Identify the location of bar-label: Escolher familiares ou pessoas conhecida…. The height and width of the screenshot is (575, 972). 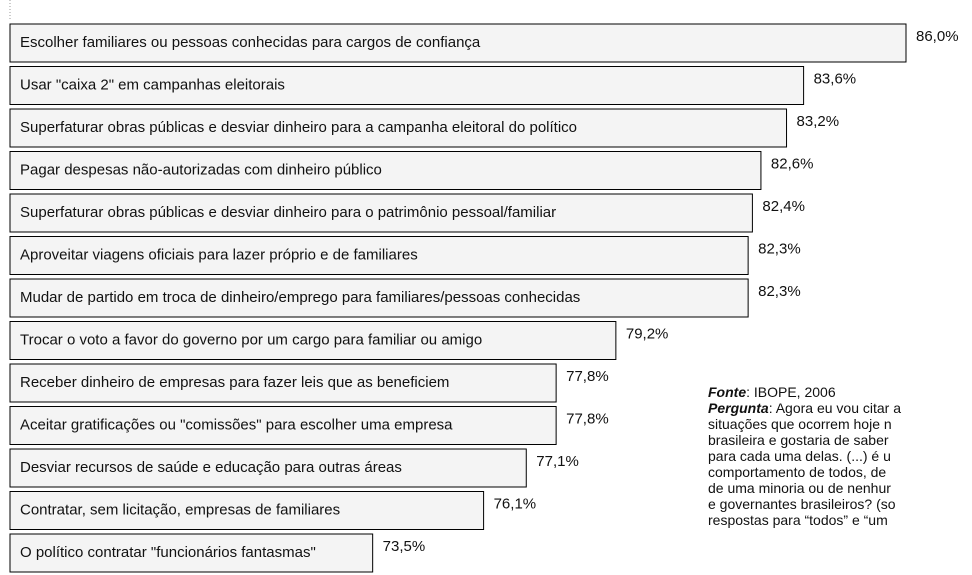
(250, 42).